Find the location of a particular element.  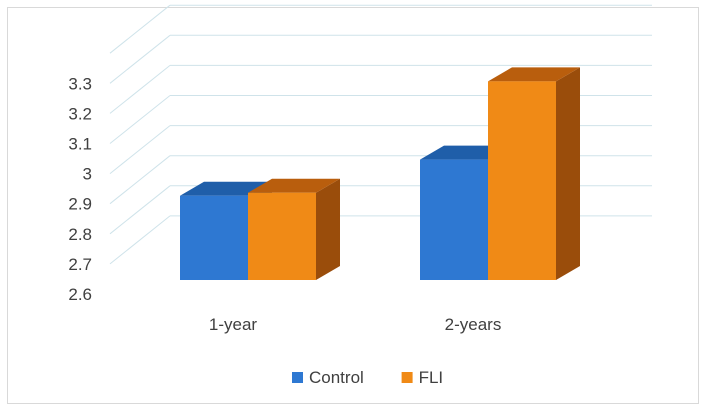

y-tick-label: 2.6 is located at coordinates (80, 294).